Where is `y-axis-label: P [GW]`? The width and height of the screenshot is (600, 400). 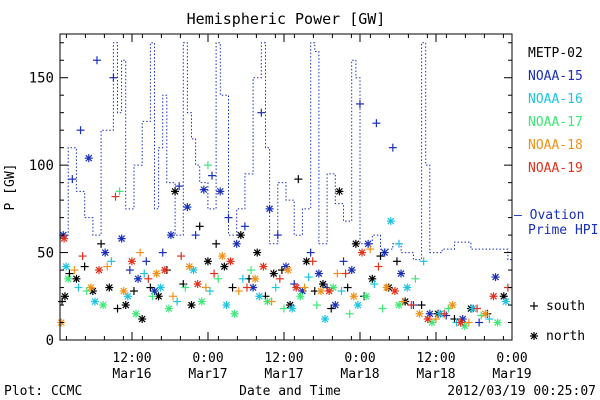
y-axis-label: P [GW] is located at coordinates (10, 187).